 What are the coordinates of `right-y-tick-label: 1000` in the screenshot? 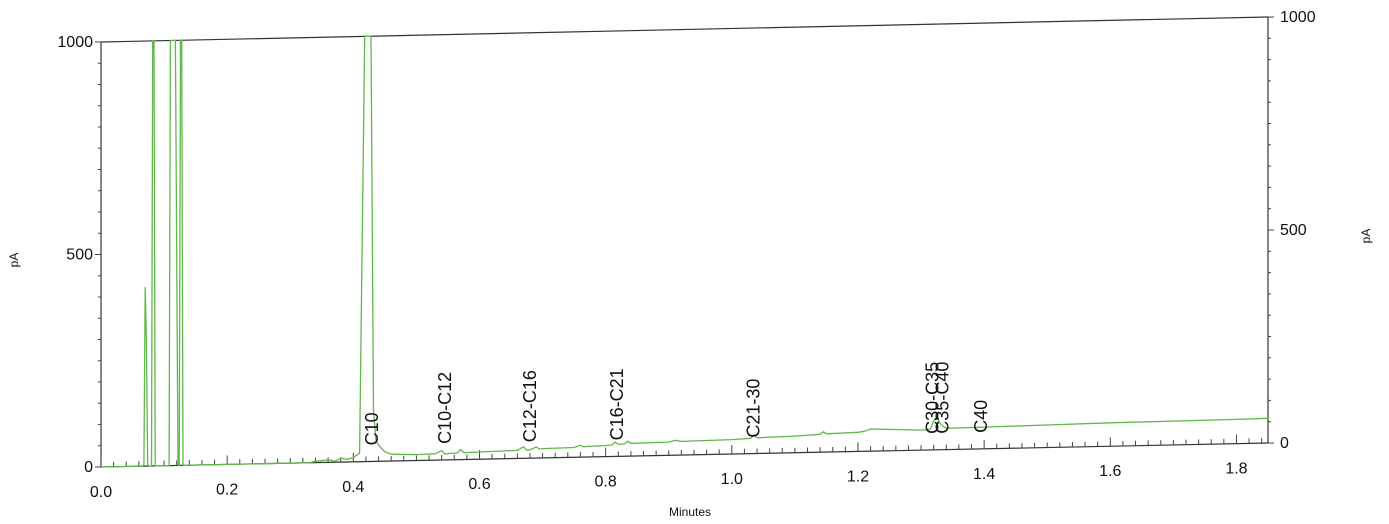 It's located at (1298, 17).